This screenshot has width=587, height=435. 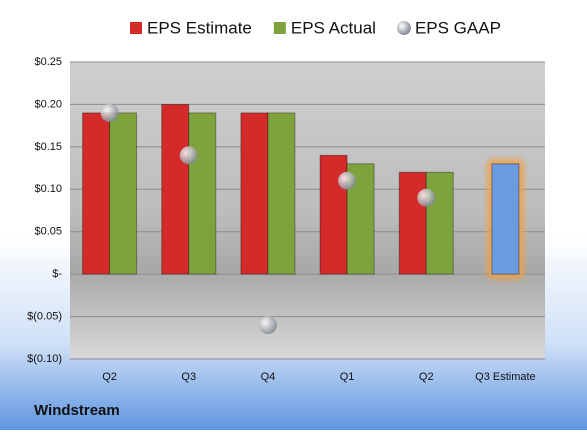 What do you see at coordinates (48, 104) in the screenshot?
I see `y-tick-label: $0.20` at bounding box center [48, 104].